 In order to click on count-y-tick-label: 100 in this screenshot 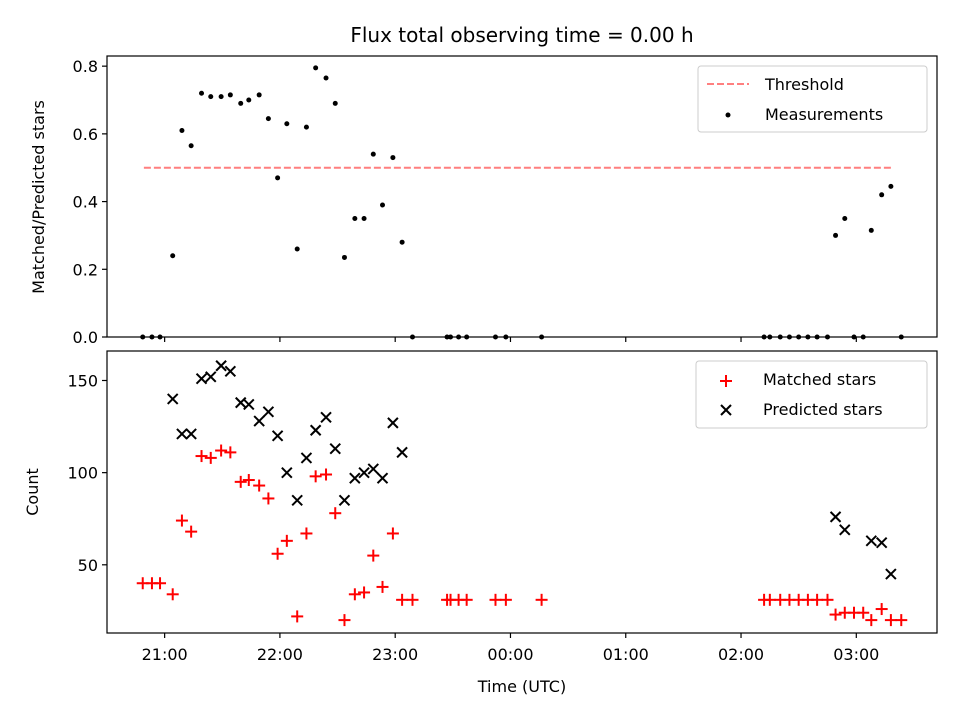, I will do `click(82, 473)`.